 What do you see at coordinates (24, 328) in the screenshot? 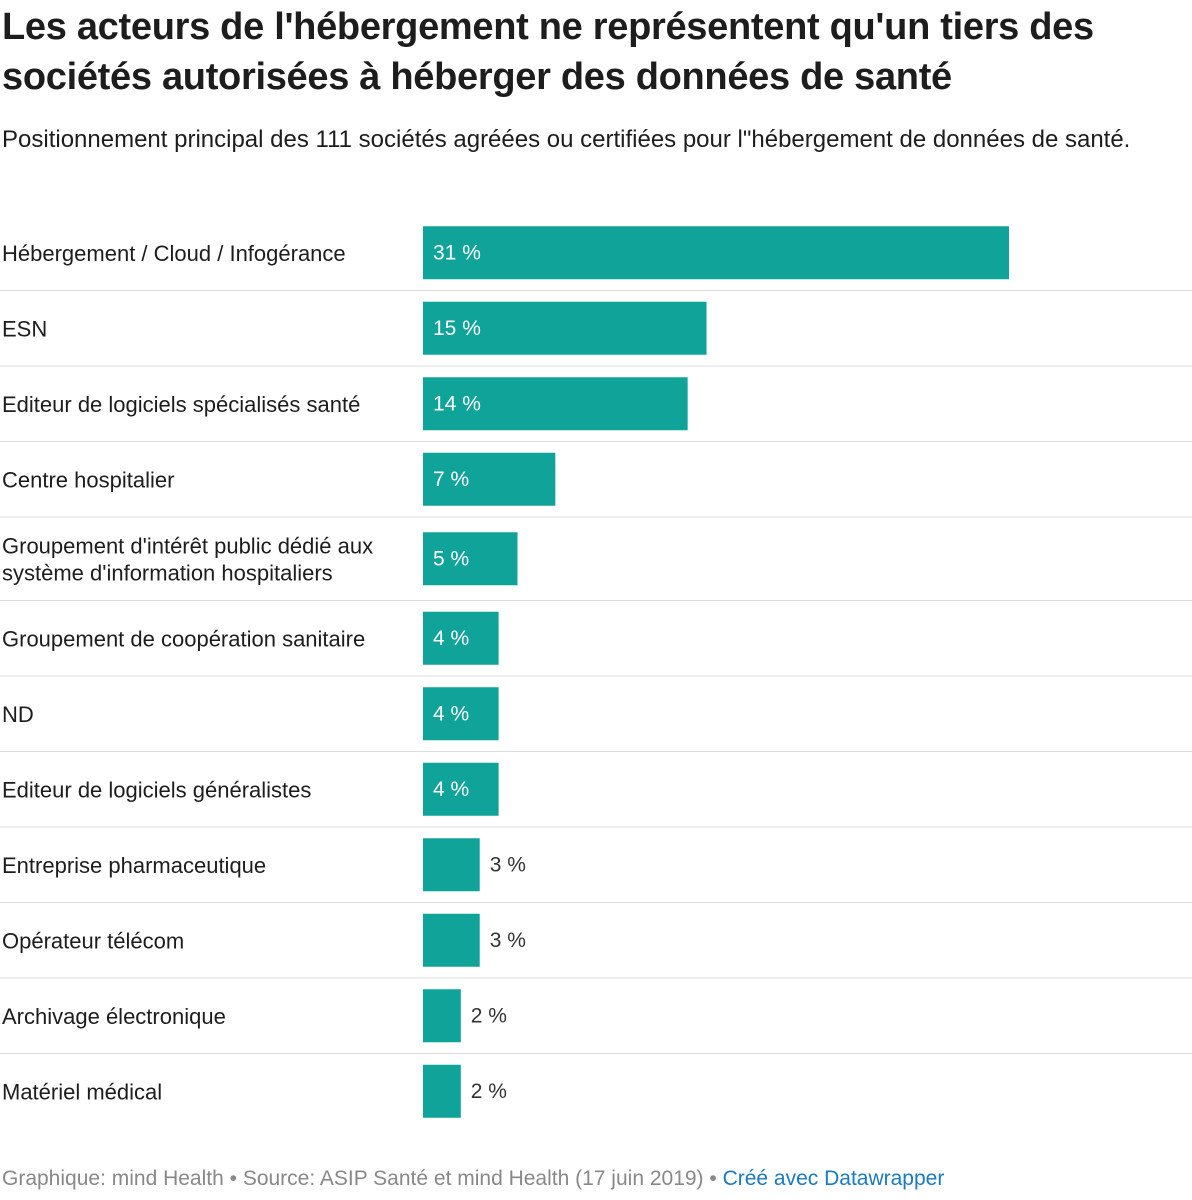
I see `category-label: ESN` at bounding box center [24, 328].